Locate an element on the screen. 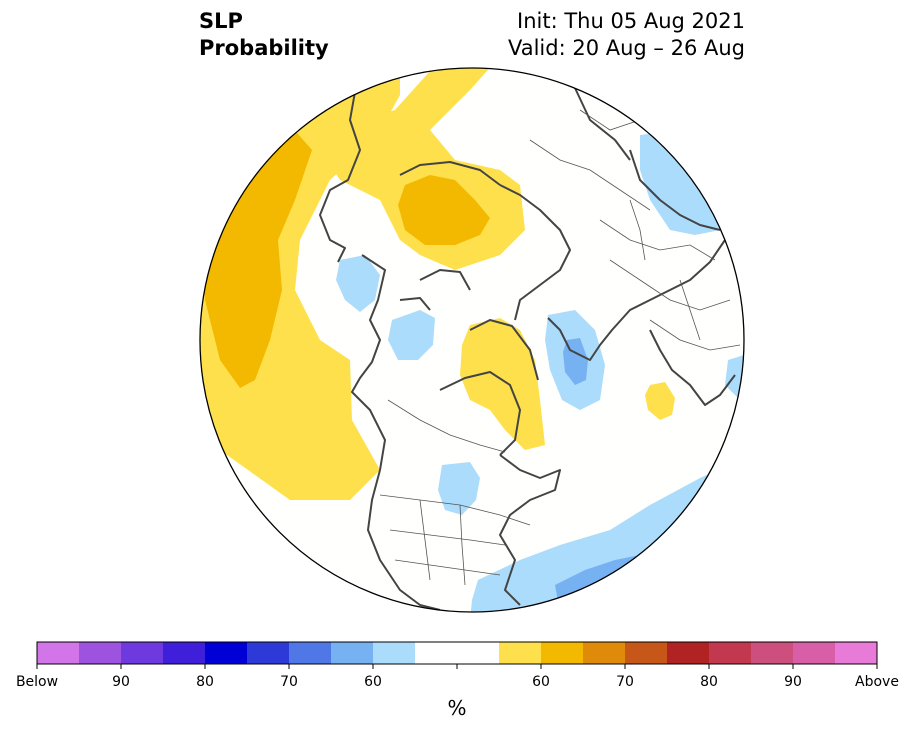 The width and height of the screenshot is (915, 732). colorbar-tick-label: Below is located at coordinates (37, 682).